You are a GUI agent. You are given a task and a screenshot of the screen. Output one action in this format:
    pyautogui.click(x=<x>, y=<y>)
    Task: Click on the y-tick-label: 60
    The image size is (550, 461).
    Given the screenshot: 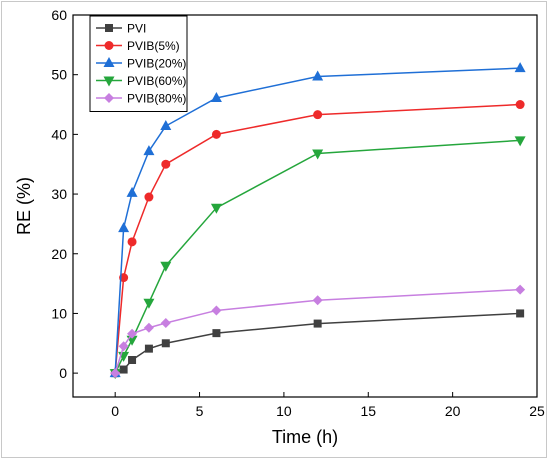 What is the action you would take?
    pyautogui.click(x=59, y=15)
    